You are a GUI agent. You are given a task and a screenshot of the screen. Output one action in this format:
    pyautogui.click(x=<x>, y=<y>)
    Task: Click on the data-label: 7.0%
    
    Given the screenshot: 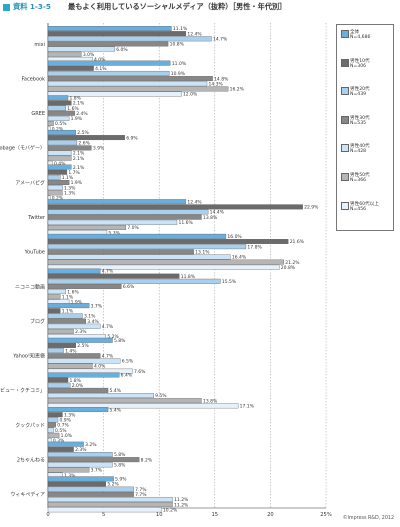 What is the action you would take?
    pyautogui.click(x=133, y=228)
    